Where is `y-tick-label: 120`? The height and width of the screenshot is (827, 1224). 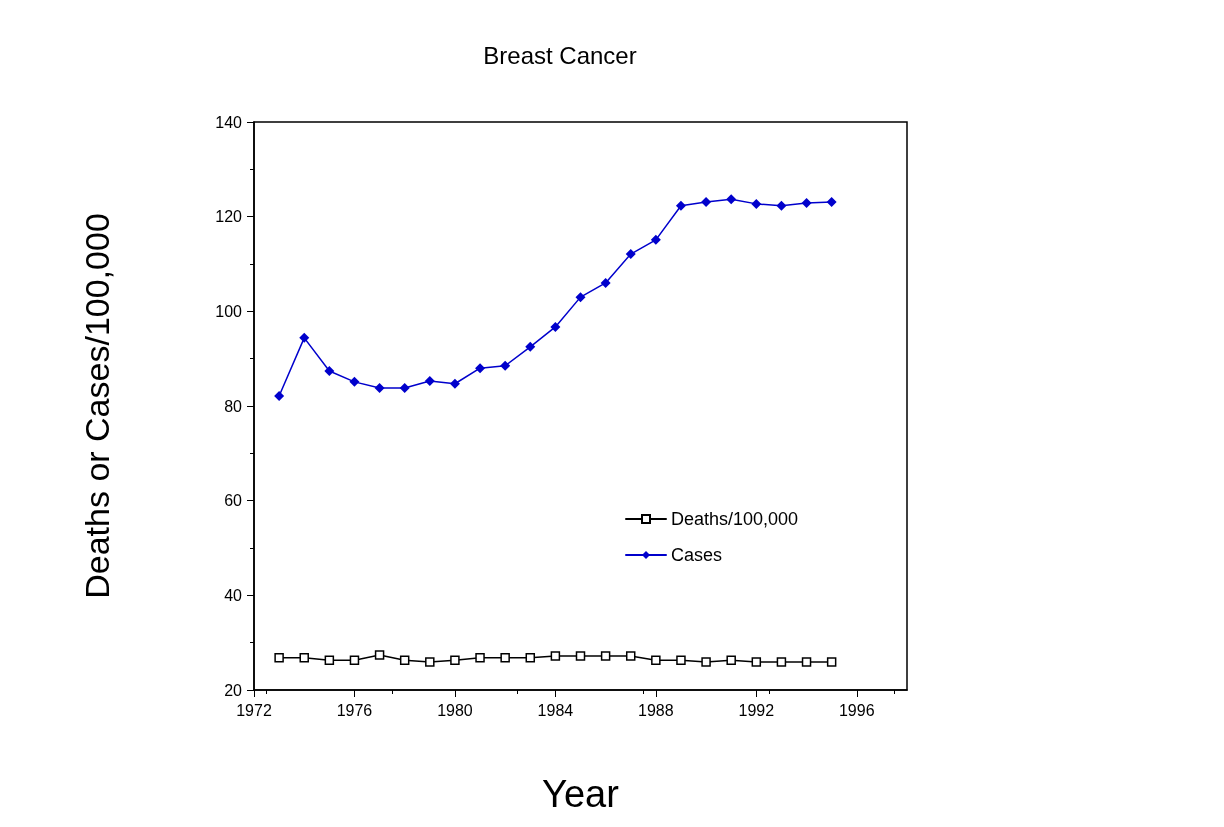 y-tick-label: 120 is located at coordinates (229, 217).